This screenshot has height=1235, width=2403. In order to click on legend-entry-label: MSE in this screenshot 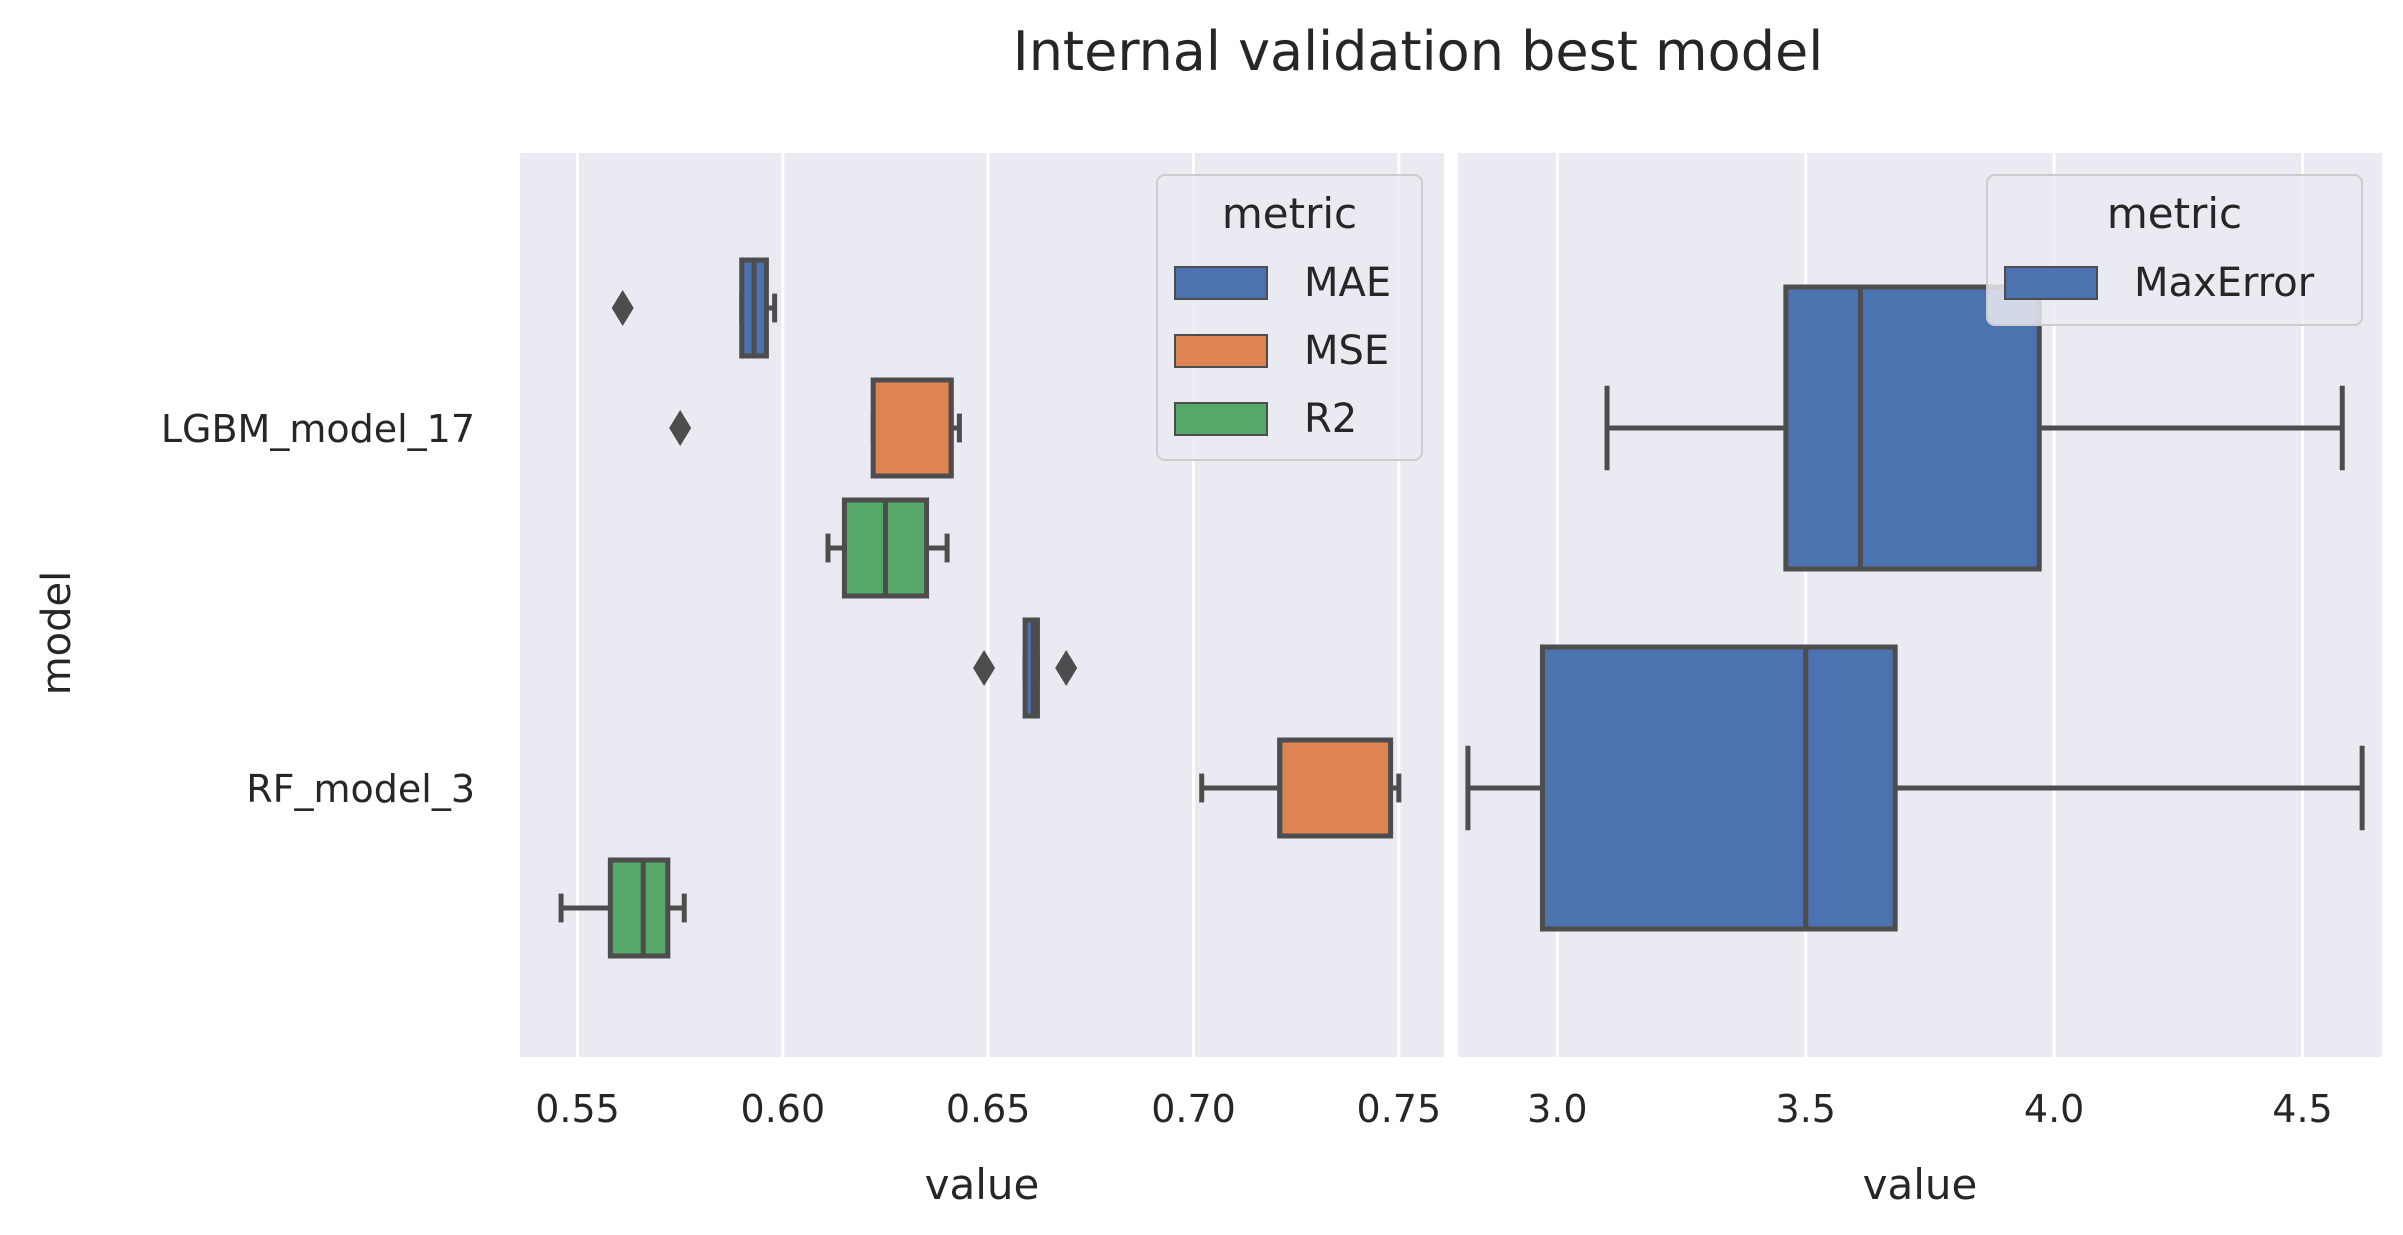, I will do `click(1346, 351)`.